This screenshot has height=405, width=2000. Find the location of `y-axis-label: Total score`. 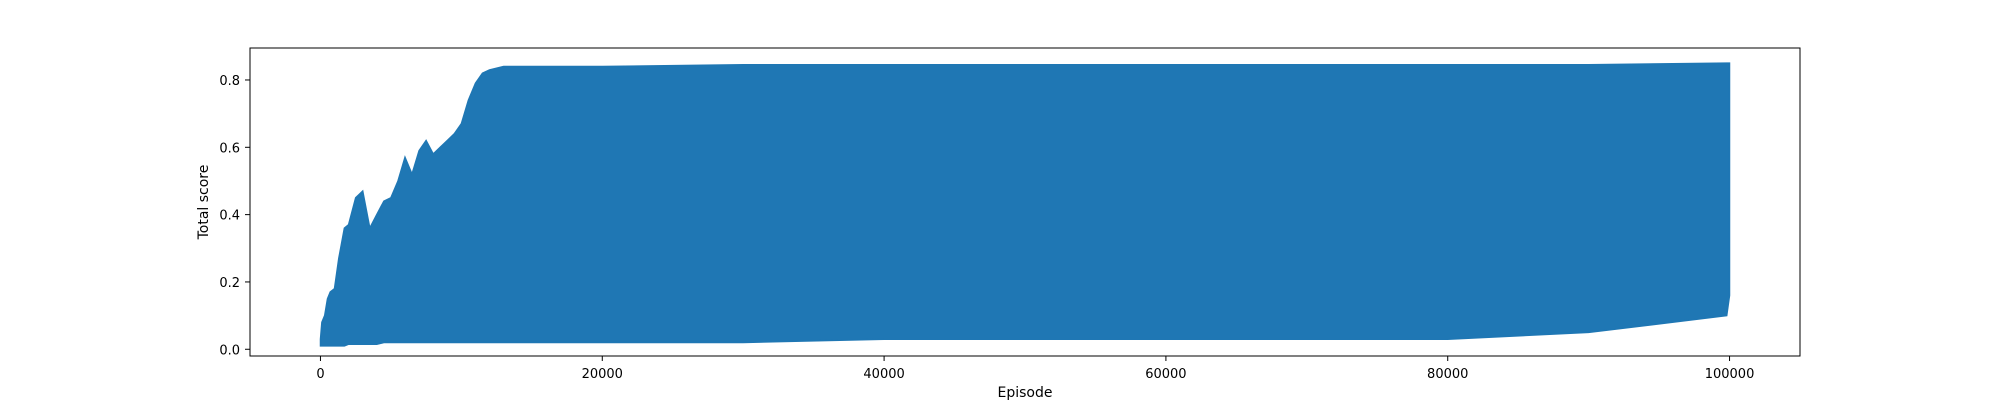

y-axis-label: Total score is located at coordinates (204, 203).